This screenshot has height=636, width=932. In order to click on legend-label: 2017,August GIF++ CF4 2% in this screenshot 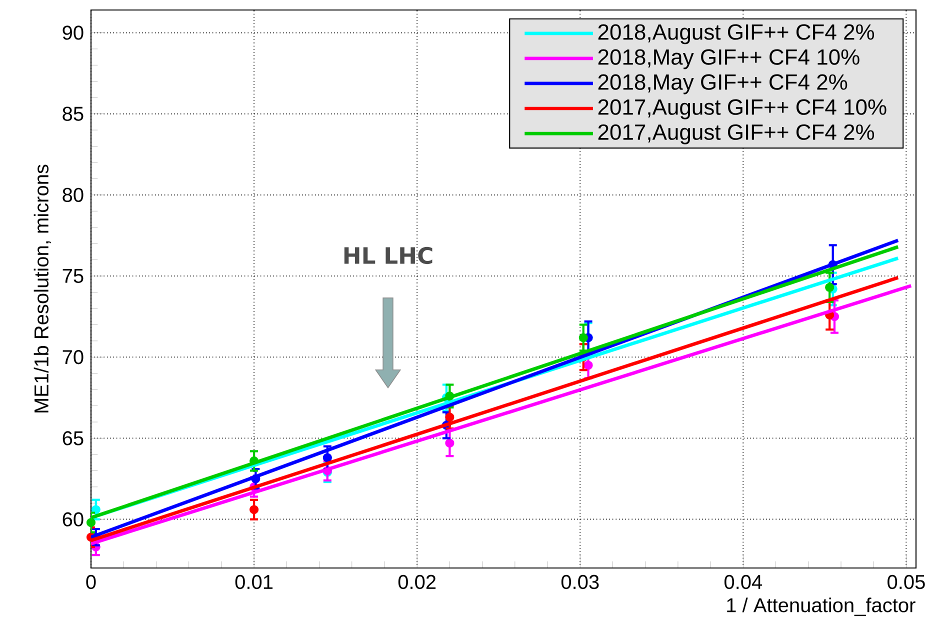, I will do `click(736, 134)`.